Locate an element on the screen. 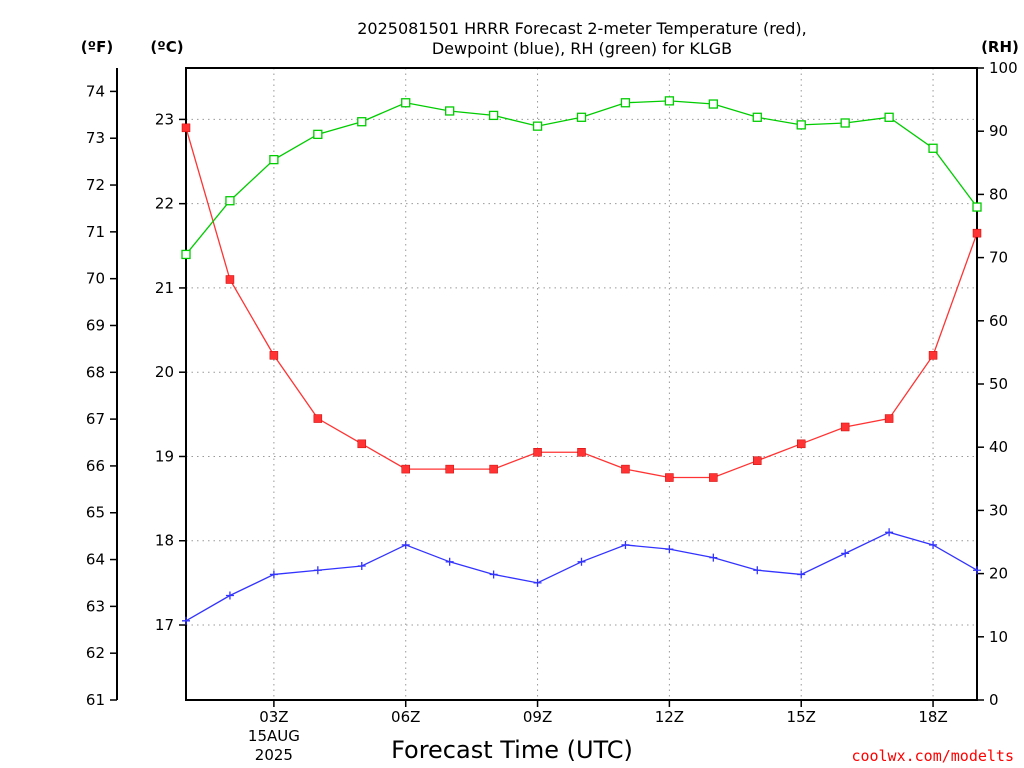 Image resolution: width=1024 pixels, height=768 pixels. x-tick-label: 03Z is located at coordinates (273, 717).